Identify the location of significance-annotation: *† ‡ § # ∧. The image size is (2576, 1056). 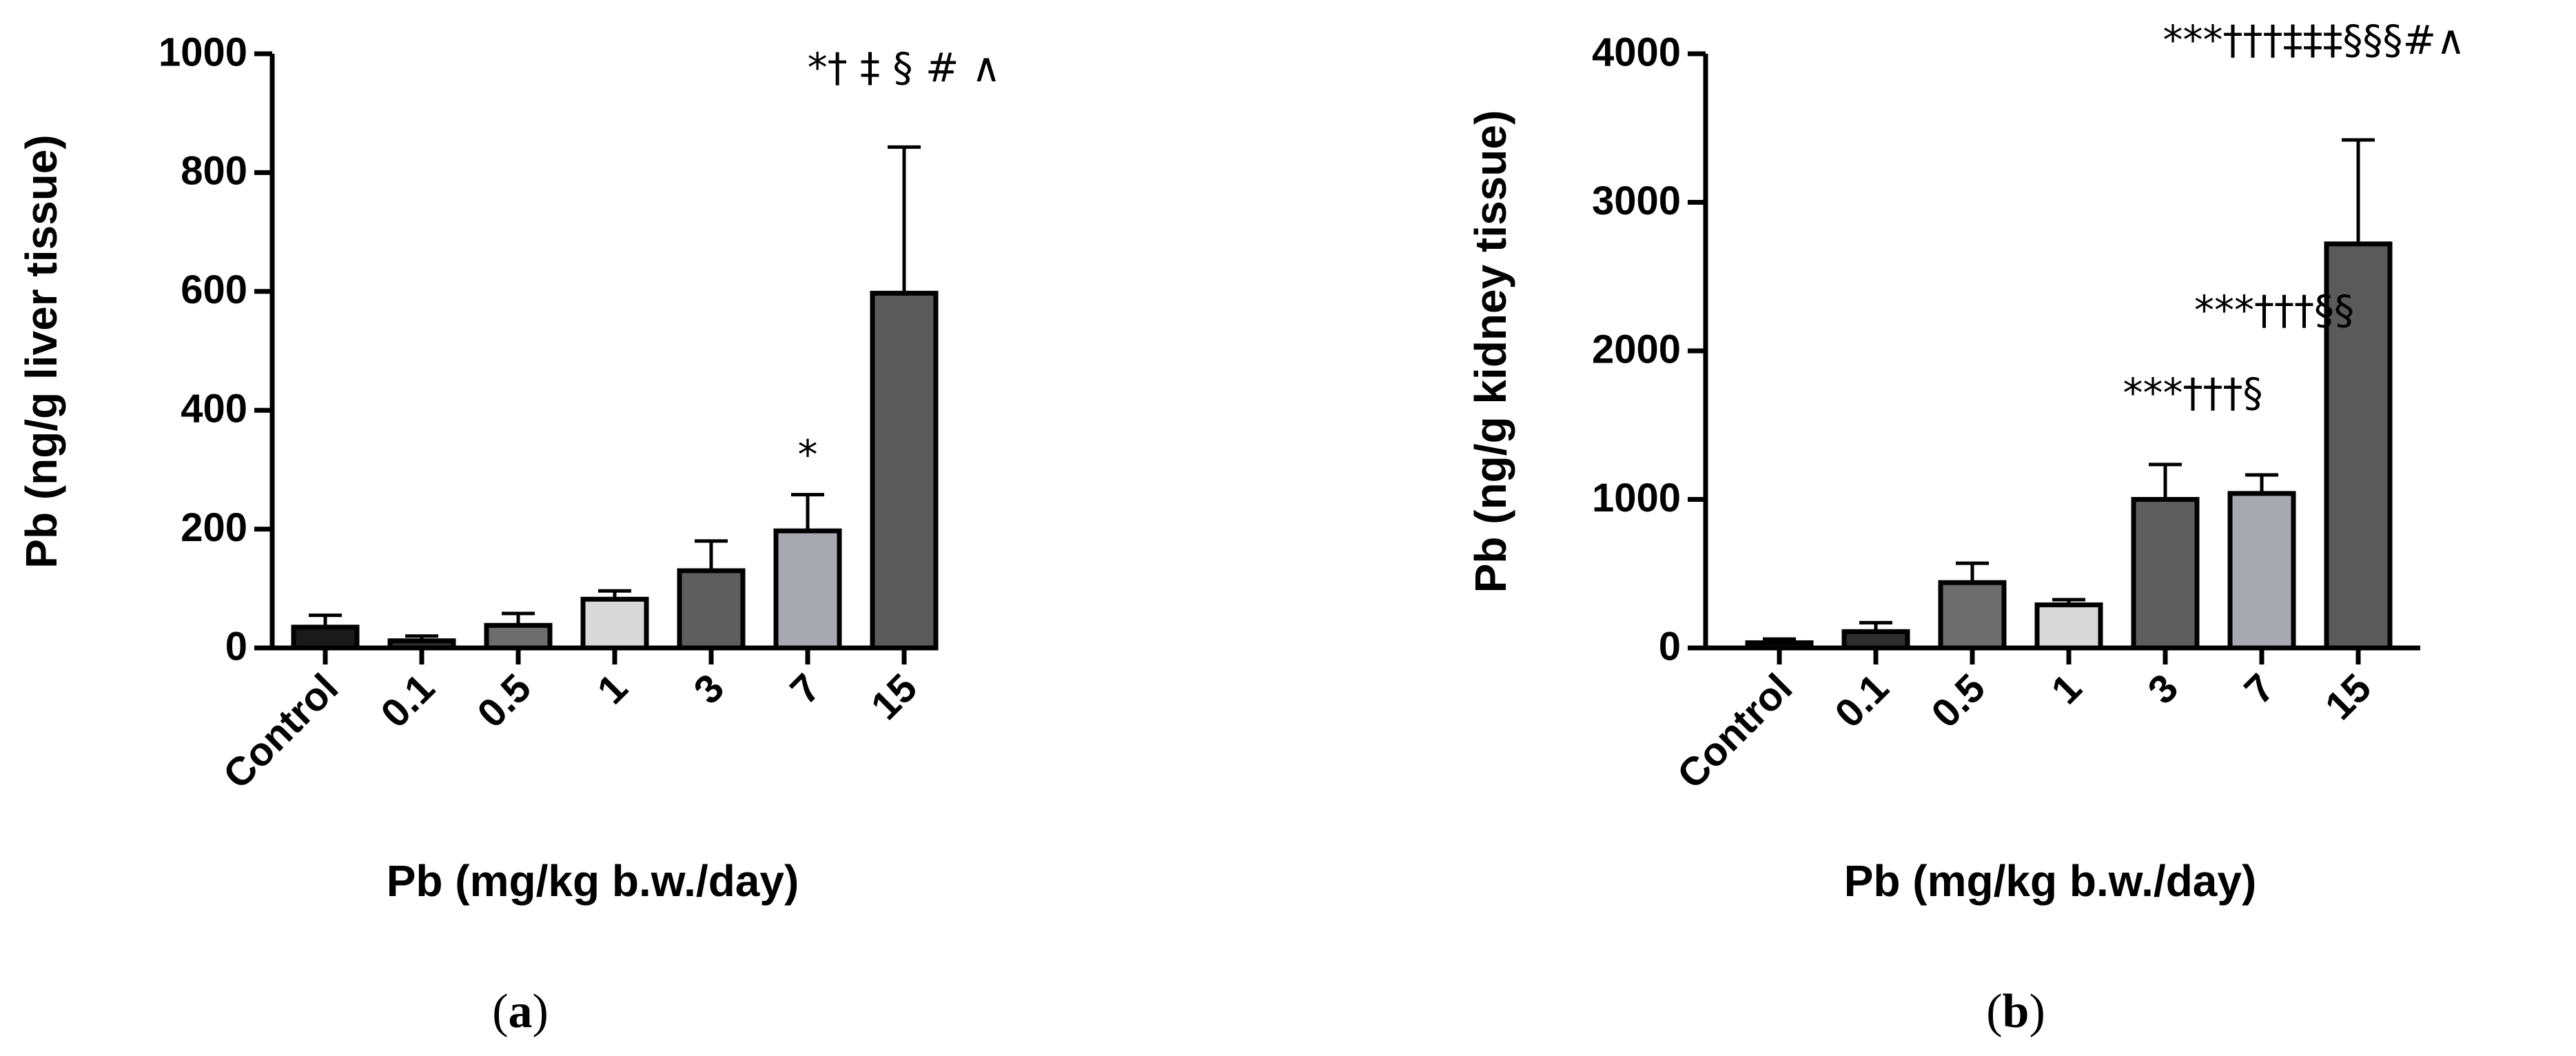
(904, 67).